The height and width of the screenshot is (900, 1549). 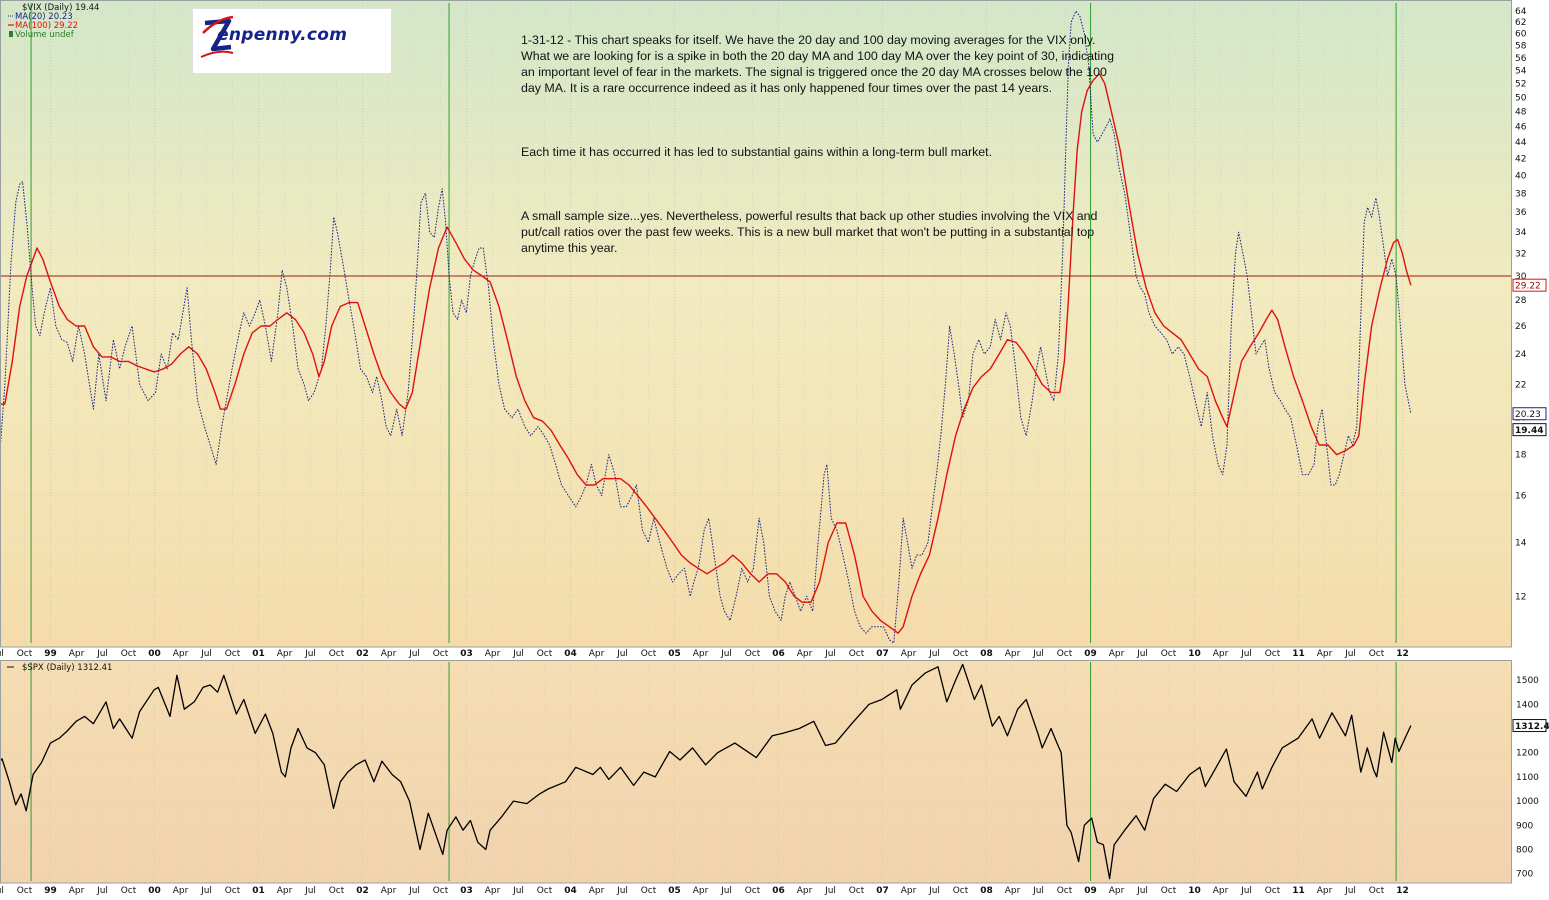 I want to click on vix-y-tick-label: 34, so click(x=1521, y=233).